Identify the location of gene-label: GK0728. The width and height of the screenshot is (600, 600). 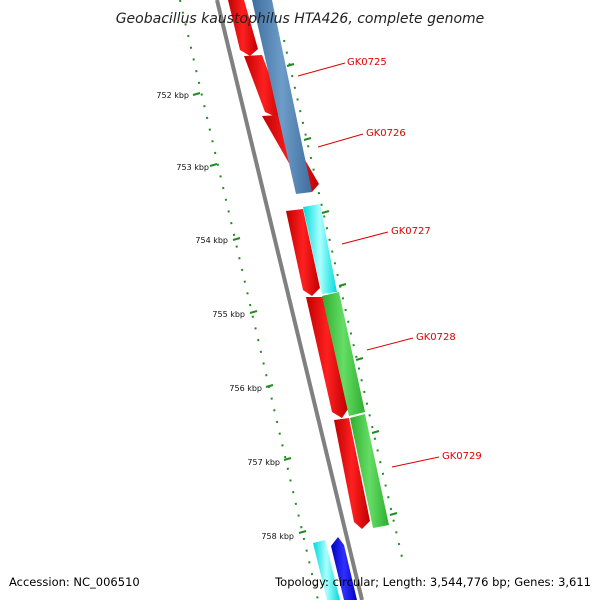
(436, 337).